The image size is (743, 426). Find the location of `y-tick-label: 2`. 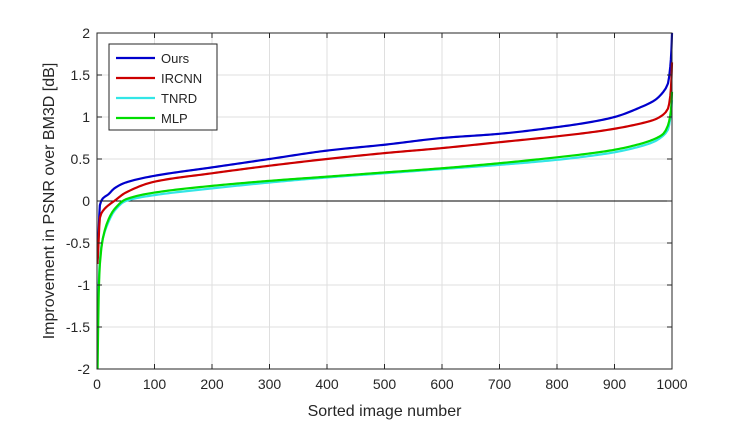

y-tick-label: 2 is located at coordinates (86, 33).